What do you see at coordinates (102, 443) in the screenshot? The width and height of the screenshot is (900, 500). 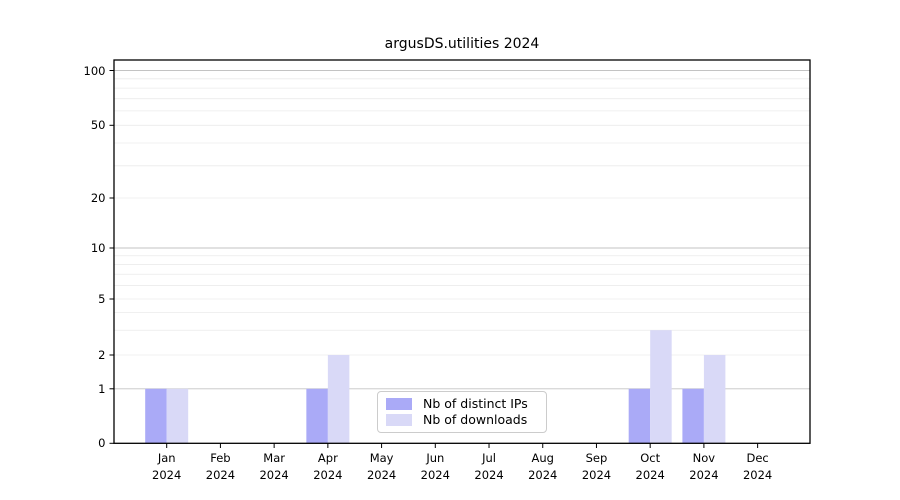 I see `y-axis-tick-label-0: 0` at bounding box center [102, 443].